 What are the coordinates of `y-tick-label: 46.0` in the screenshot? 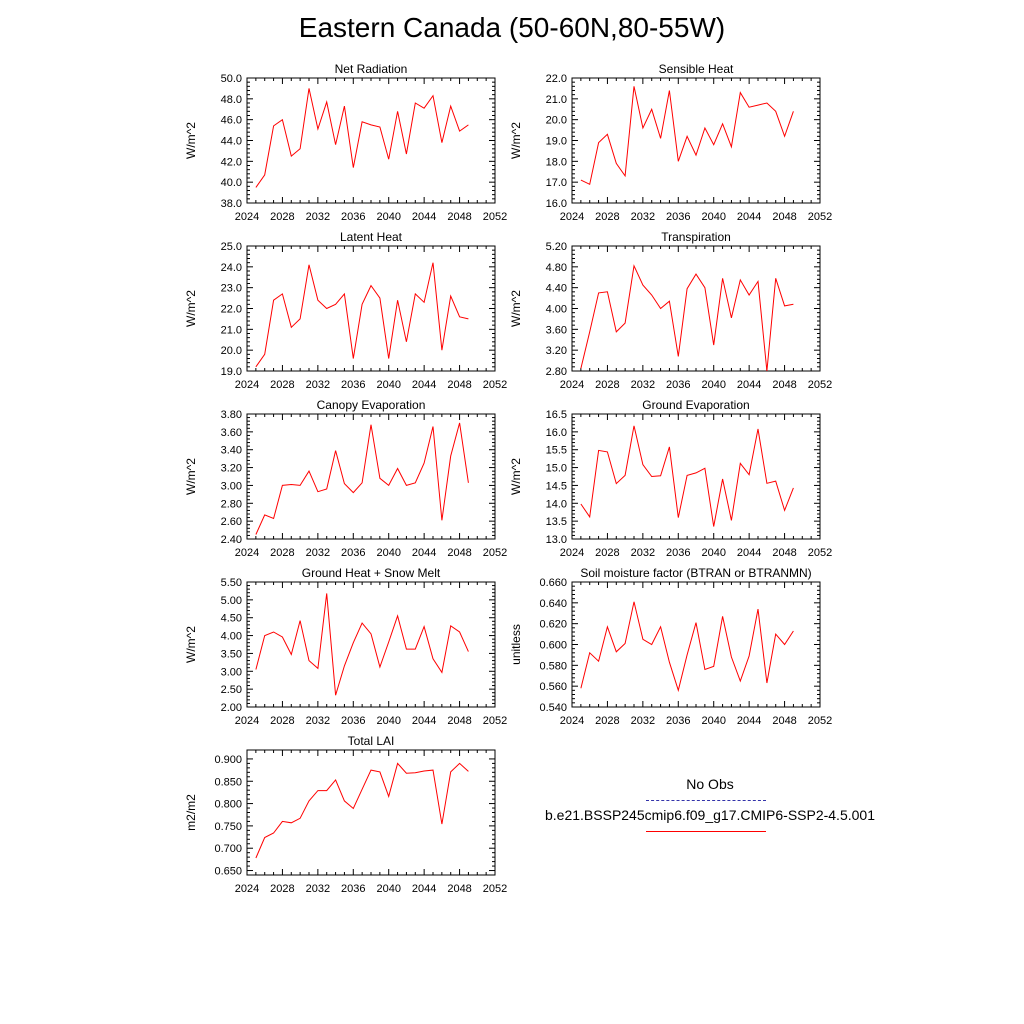 It's located at (231, 121).